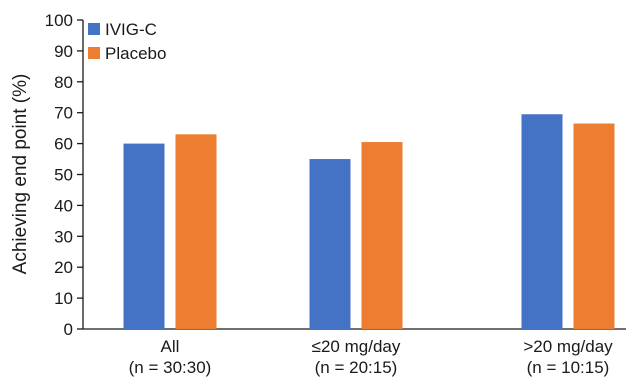  I want to click on y-axis-label: Achieving end point (%), so click(20, 174).